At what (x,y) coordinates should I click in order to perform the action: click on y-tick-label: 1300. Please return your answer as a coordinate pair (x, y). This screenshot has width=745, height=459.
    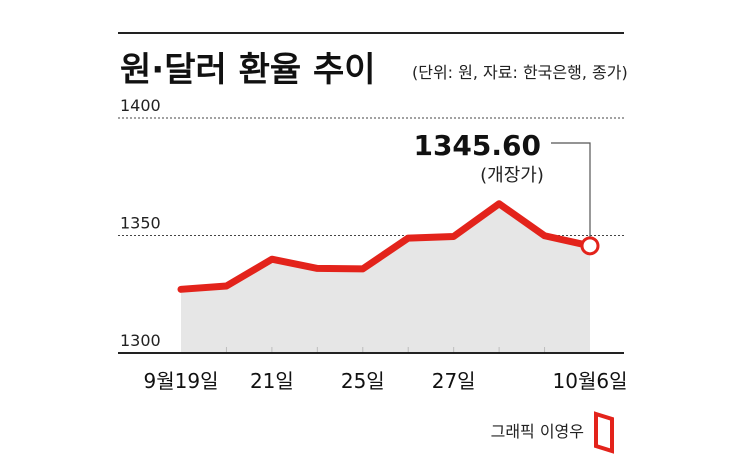
    Looking at the image, I should click on (140, 340).